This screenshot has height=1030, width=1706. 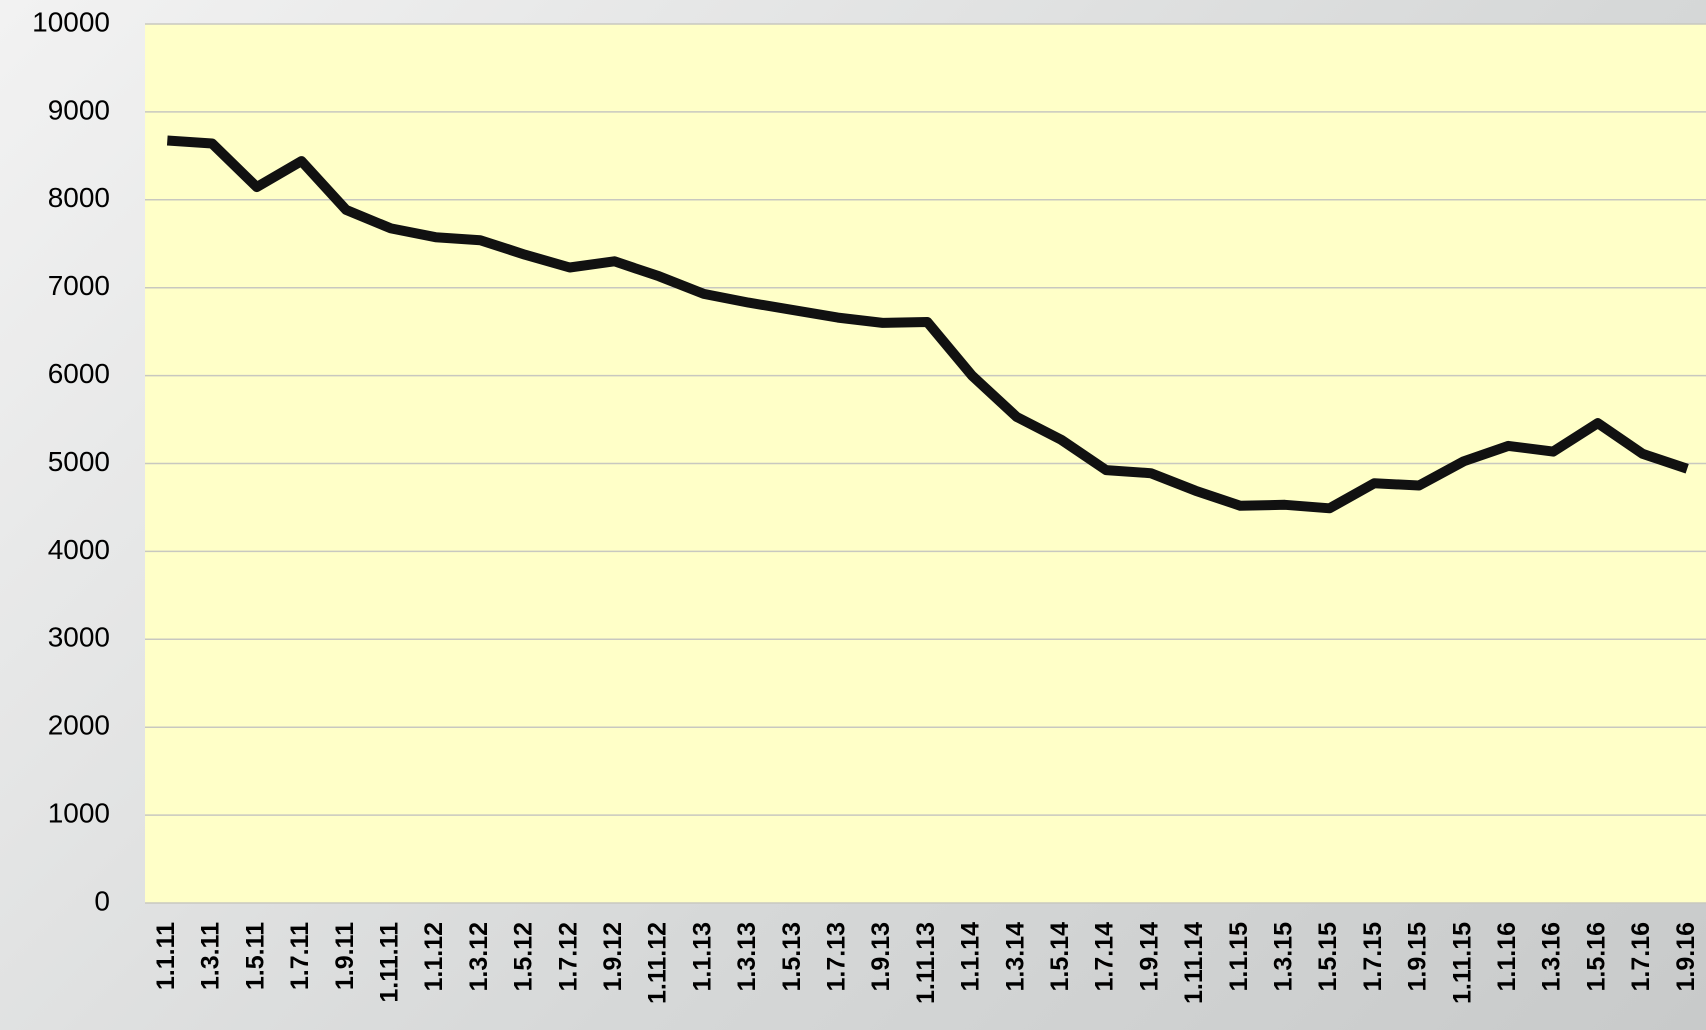 What do you see at coordinates (389, 962) in the screenshot?
I see `x-tick-label: 1.11.11` at bounding box center [389, 962].